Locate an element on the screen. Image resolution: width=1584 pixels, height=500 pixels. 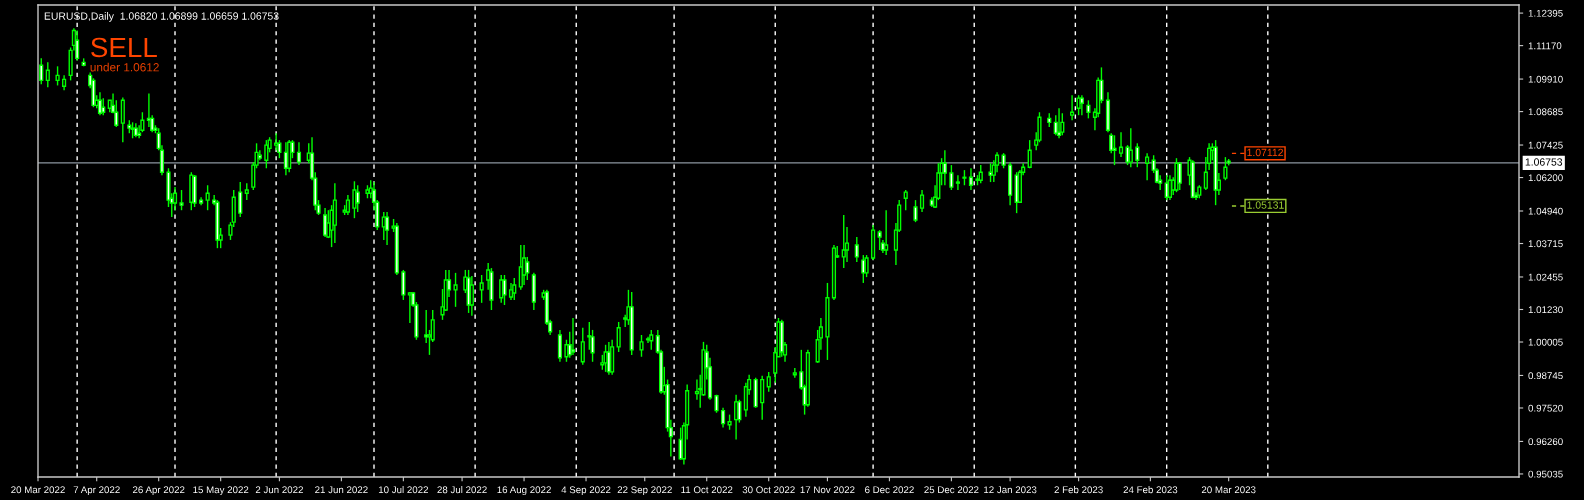
y-tick-label: 1.00005 is located at coordinates (1545, 342).